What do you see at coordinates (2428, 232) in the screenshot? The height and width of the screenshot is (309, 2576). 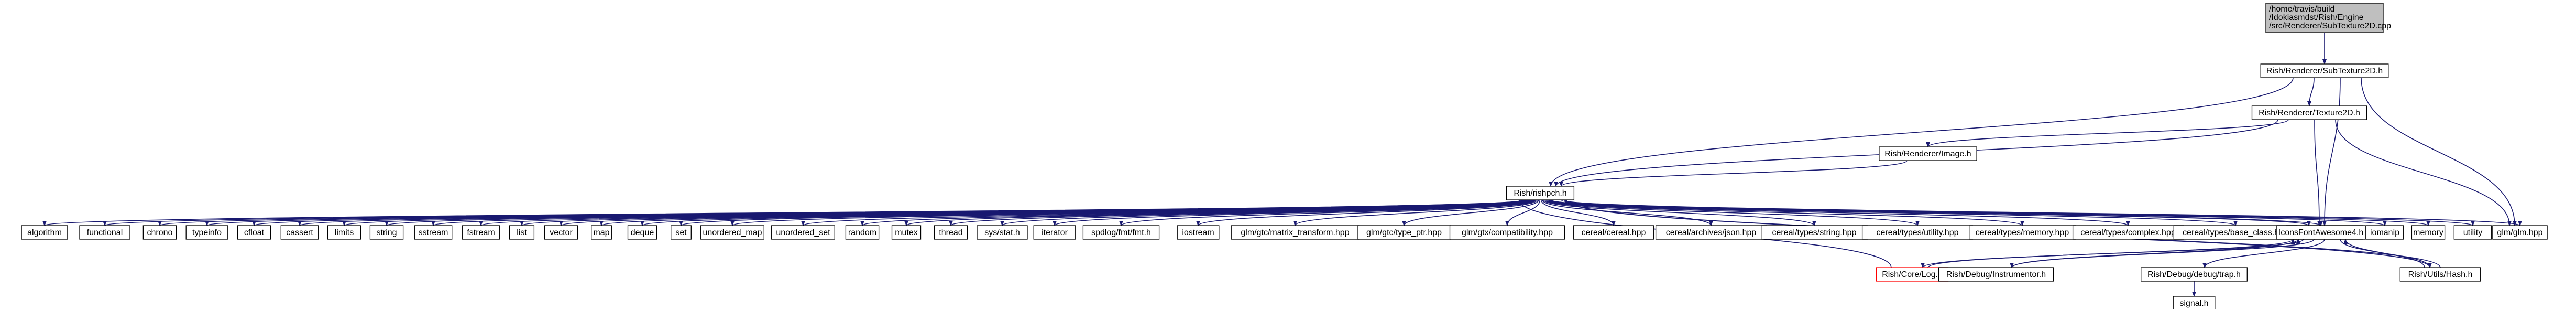 I see `node-memory: memory` at bounding box center [2428, 232].